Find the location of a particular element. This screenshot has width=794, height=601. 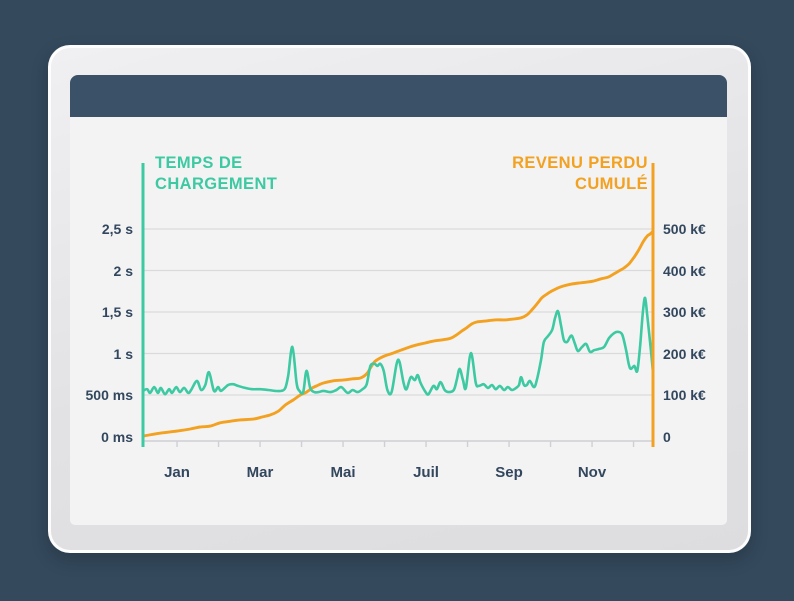

x-axis-month-label: Sep is located at coordinates (509, 472).